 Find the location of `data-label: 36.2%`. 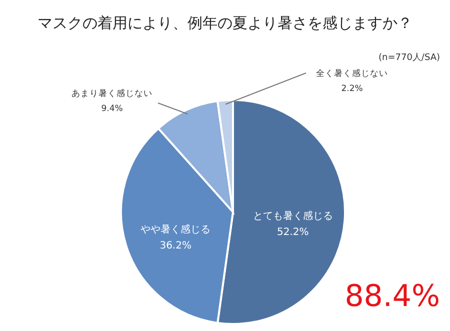

data-label: 36.2% is located at coordinates (176, 246).